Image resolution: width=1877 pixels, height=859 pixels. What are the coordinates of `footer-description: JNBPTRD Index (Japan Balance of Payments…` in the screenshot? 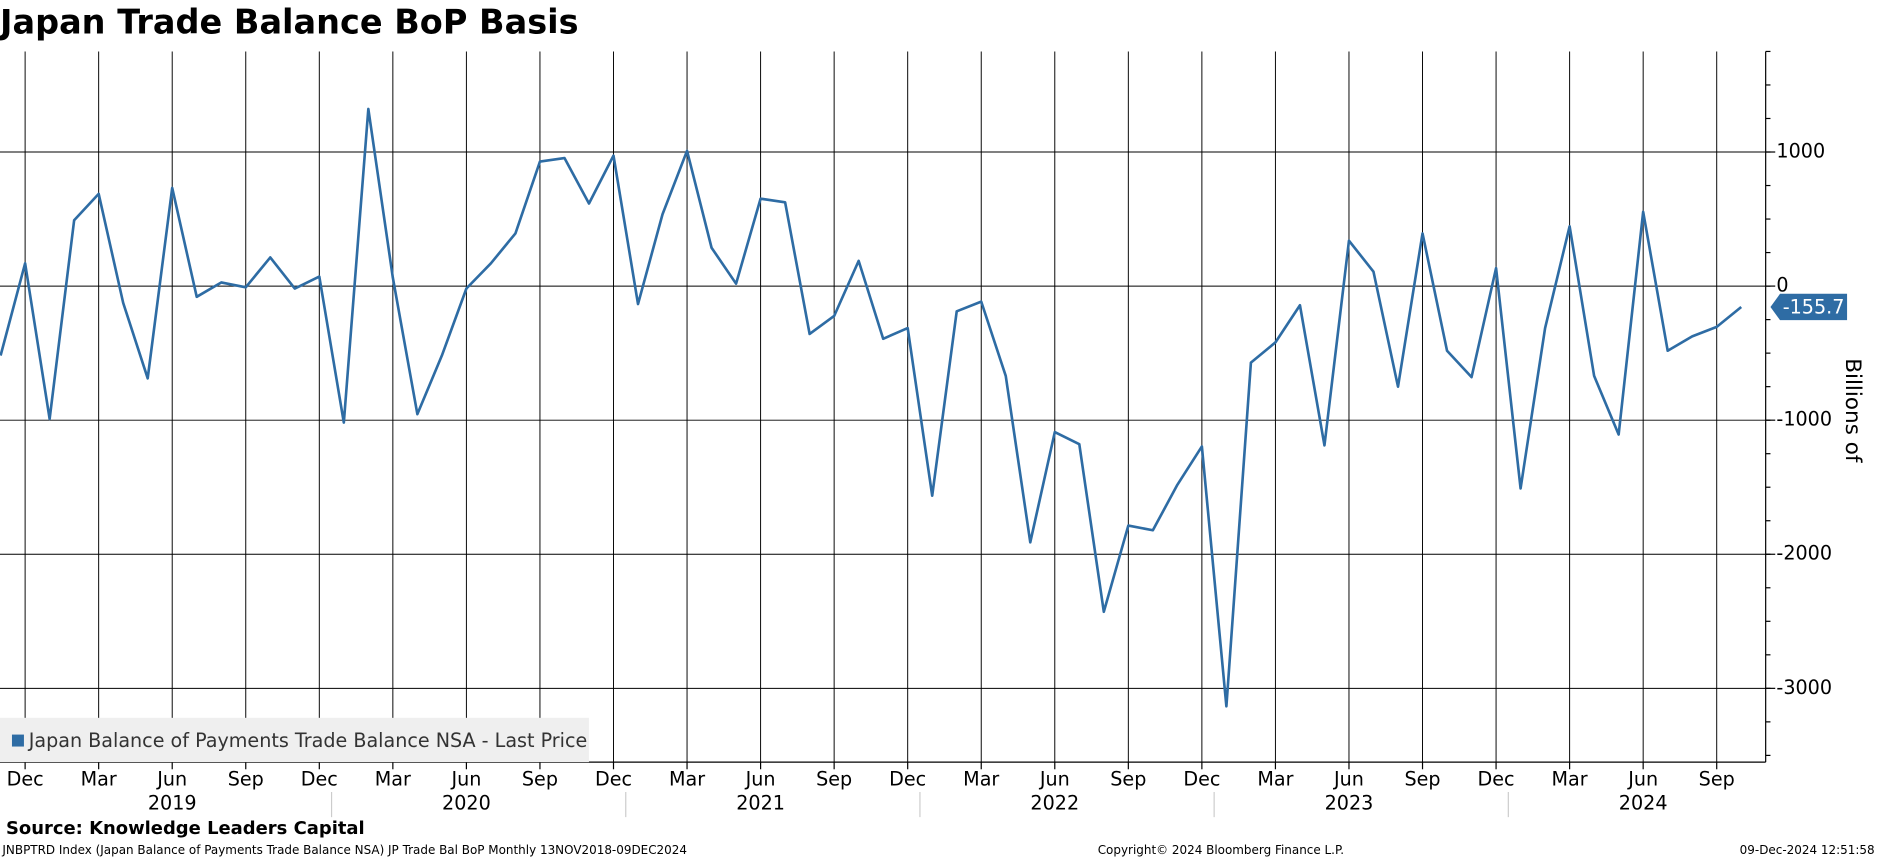 It's located at (344, 850).